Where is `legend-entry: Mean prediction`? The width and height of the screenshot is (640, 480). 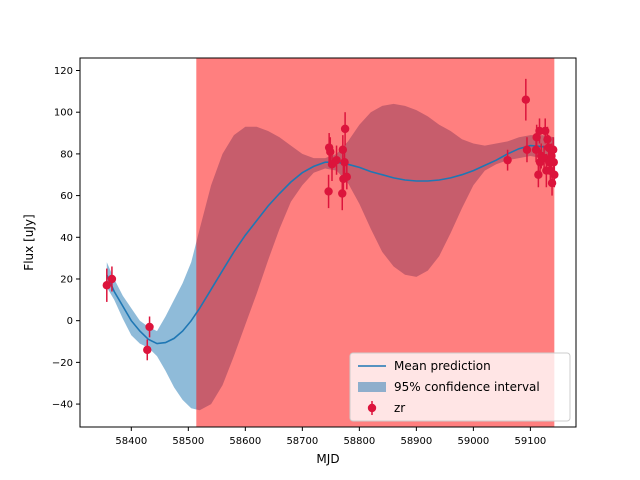 legend-entry: Mean prediction is located at coordinates (424, 366).